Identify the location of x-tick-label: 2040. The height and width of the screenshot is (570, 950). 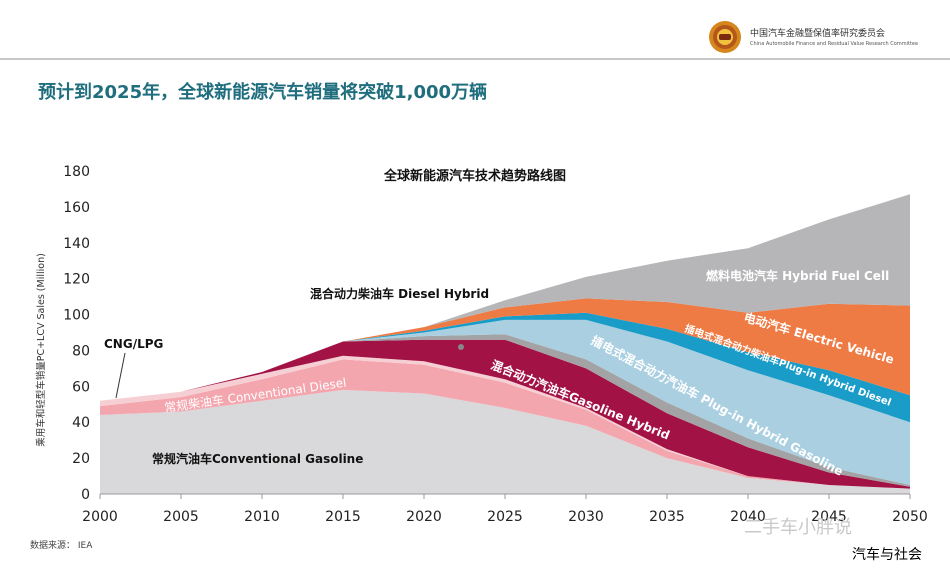
(748, 517).